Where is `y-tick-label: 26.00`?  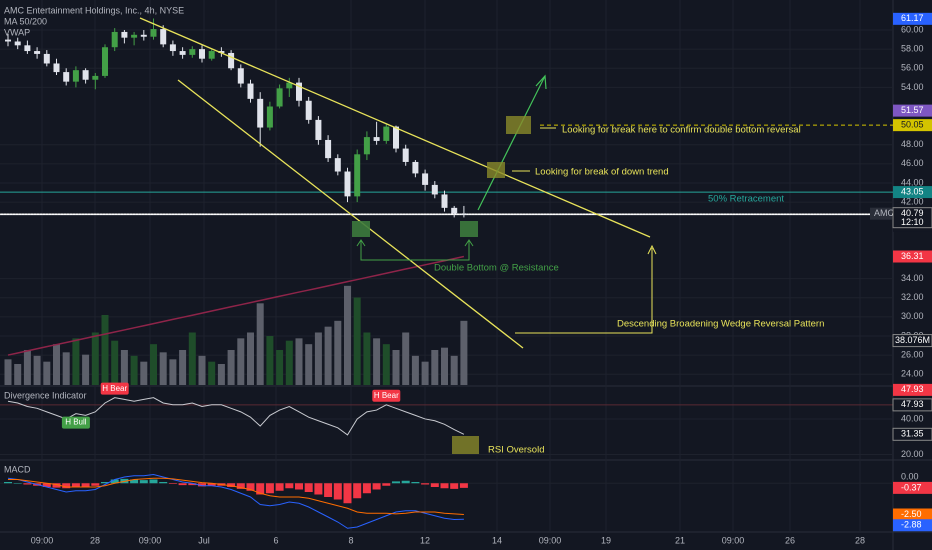 y-tick-label: 26.00 is located at coordinates (912, 354).